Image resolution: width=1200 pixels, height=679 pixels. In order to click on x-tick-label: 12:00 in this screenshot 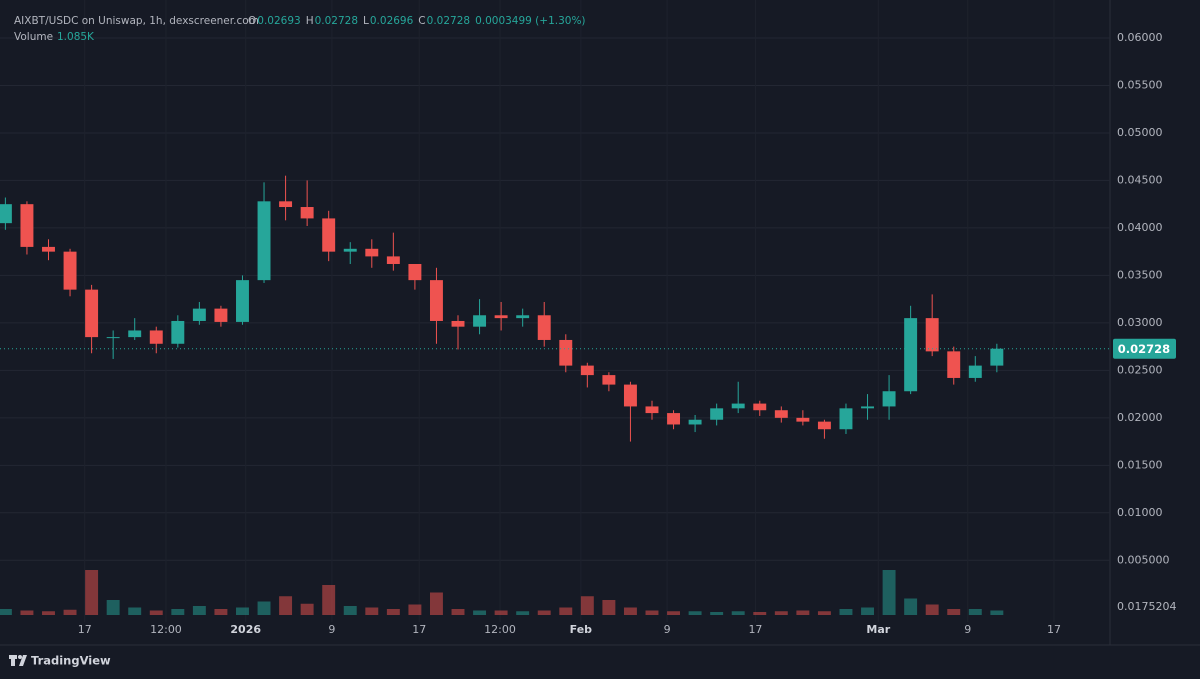, I will do `click(500, 629)`.